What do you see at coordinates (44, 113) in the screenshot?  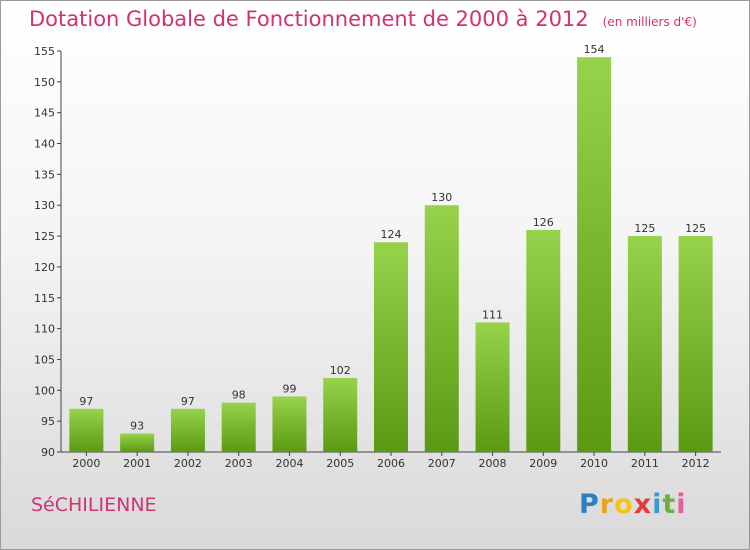 I see `y-tick-label: 145` at bounding box center [44, 113].